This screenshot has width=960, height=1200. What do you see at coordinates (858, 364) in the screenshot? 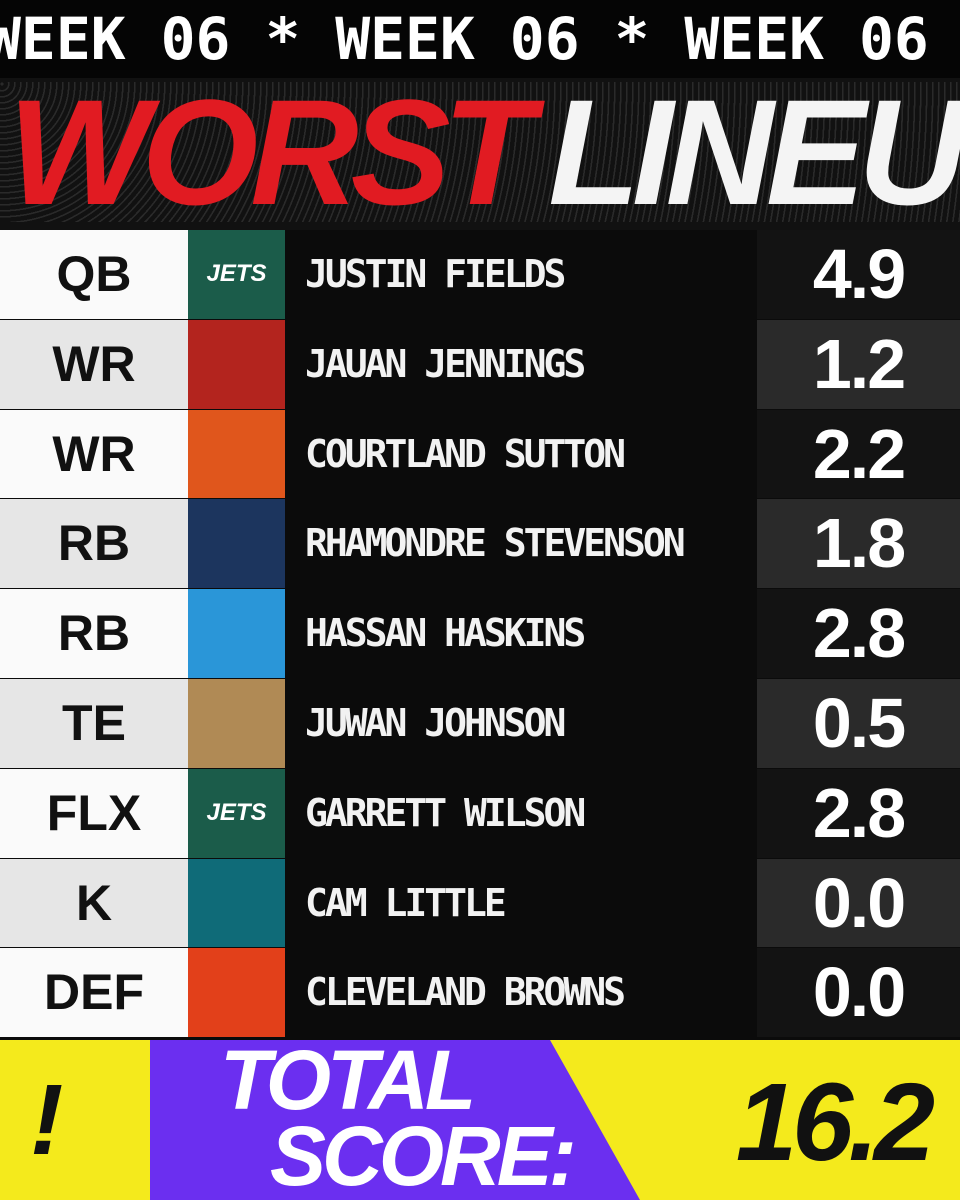
I see `score: 1.2` at bounding box center [858, 364].